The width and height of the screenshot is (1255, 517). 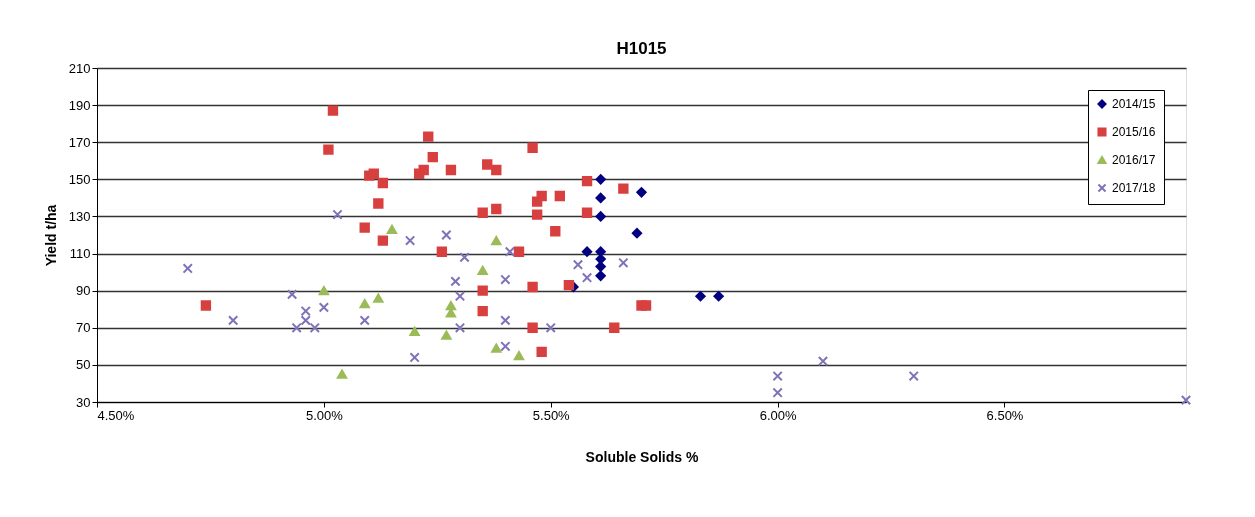 What do you see at coordinates (83, 365) in the screenshot?
I see `y-tick-label: 50` at bounding box center [83, 365].